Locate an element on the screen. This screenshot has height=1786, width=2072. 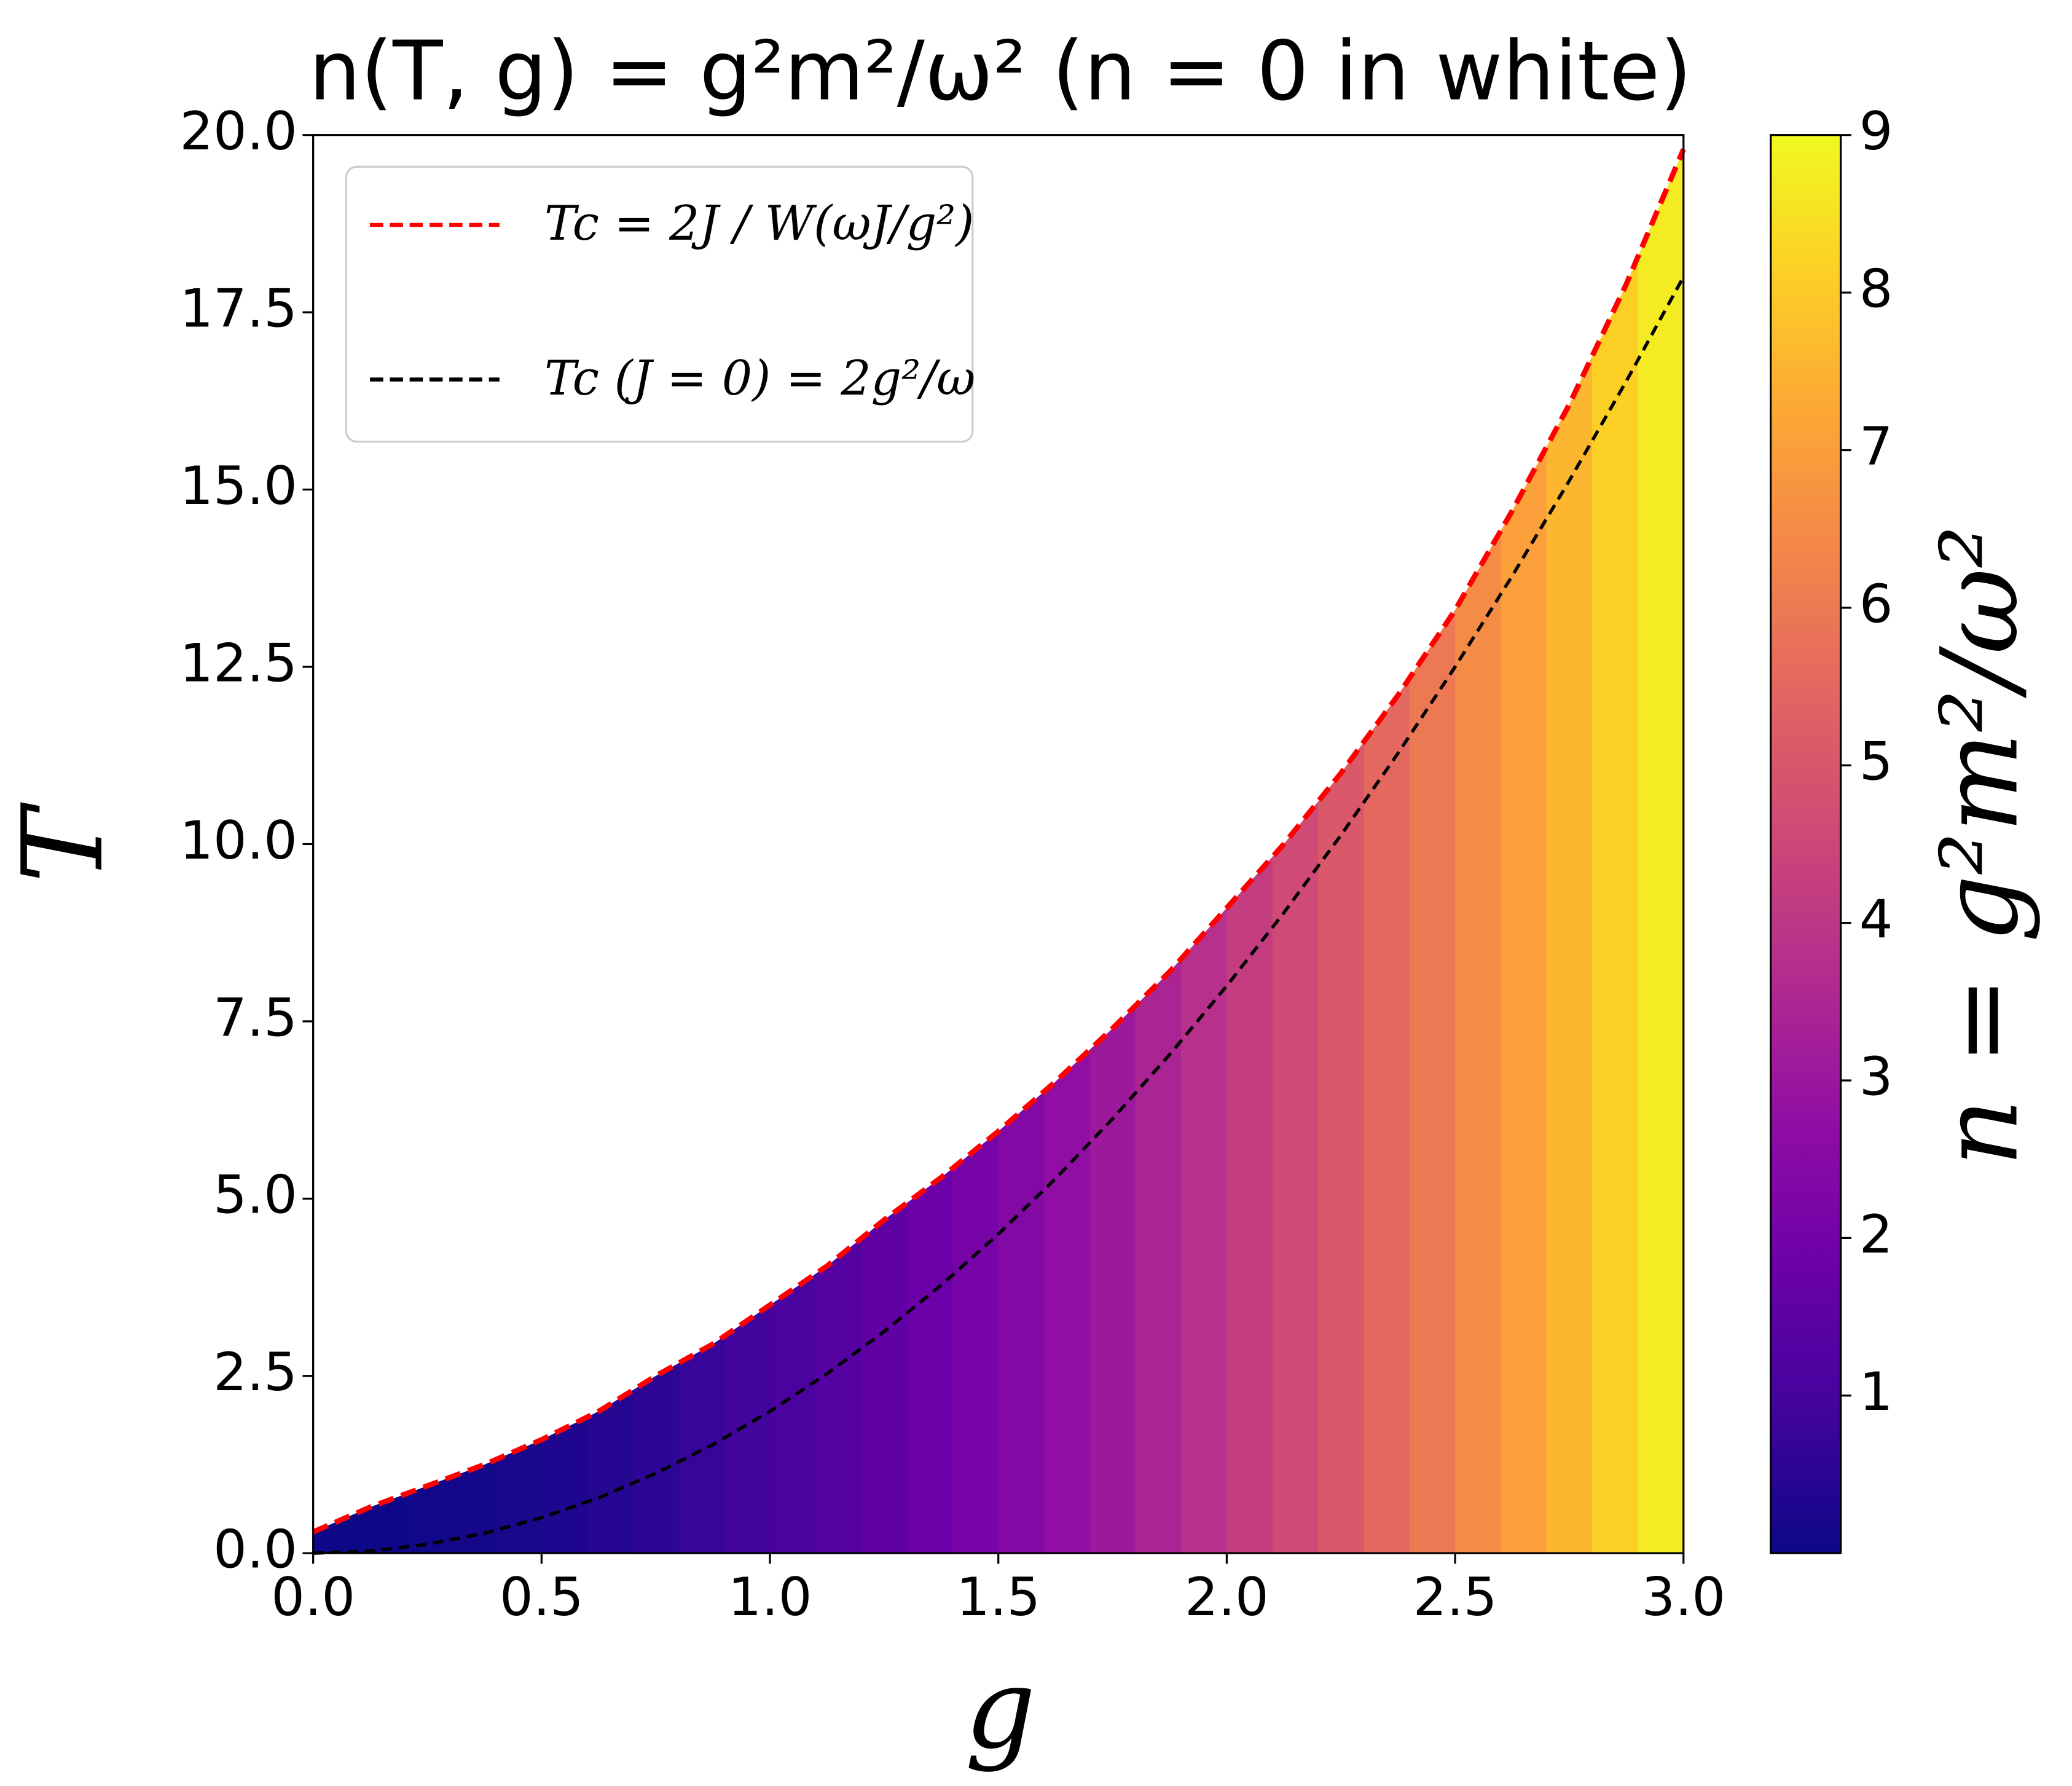
colorbar-label: n = g²m²/ω² is located at coordinates (1980, 846).